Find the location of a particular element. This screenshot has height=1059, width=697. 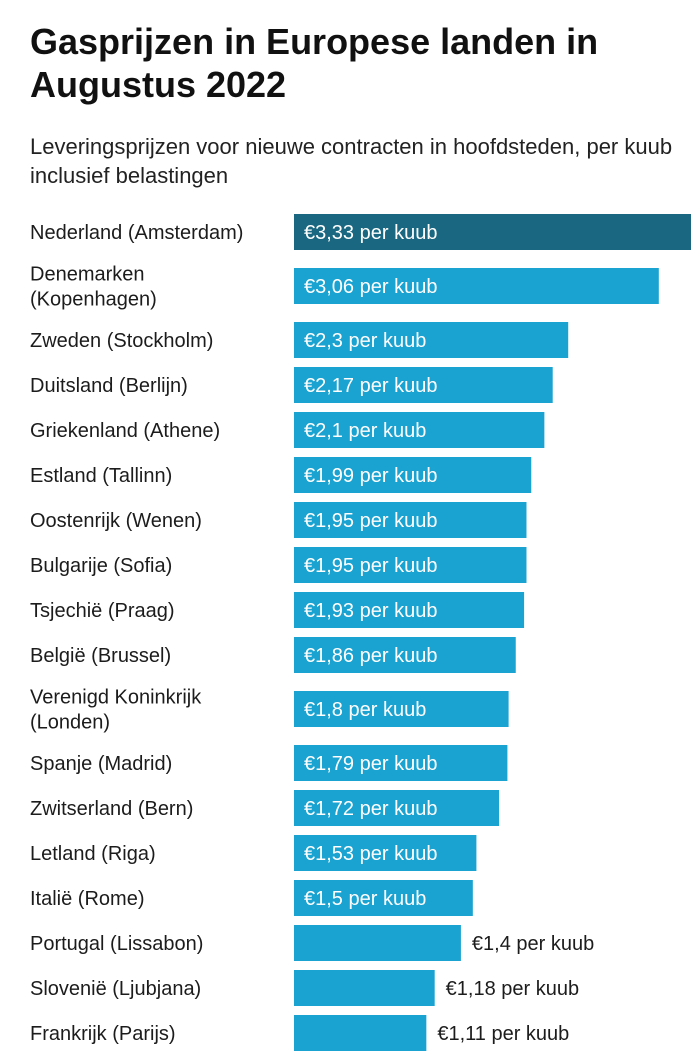

bar-value-label: €1,79 per kuub is located at coordinates (370, 764).